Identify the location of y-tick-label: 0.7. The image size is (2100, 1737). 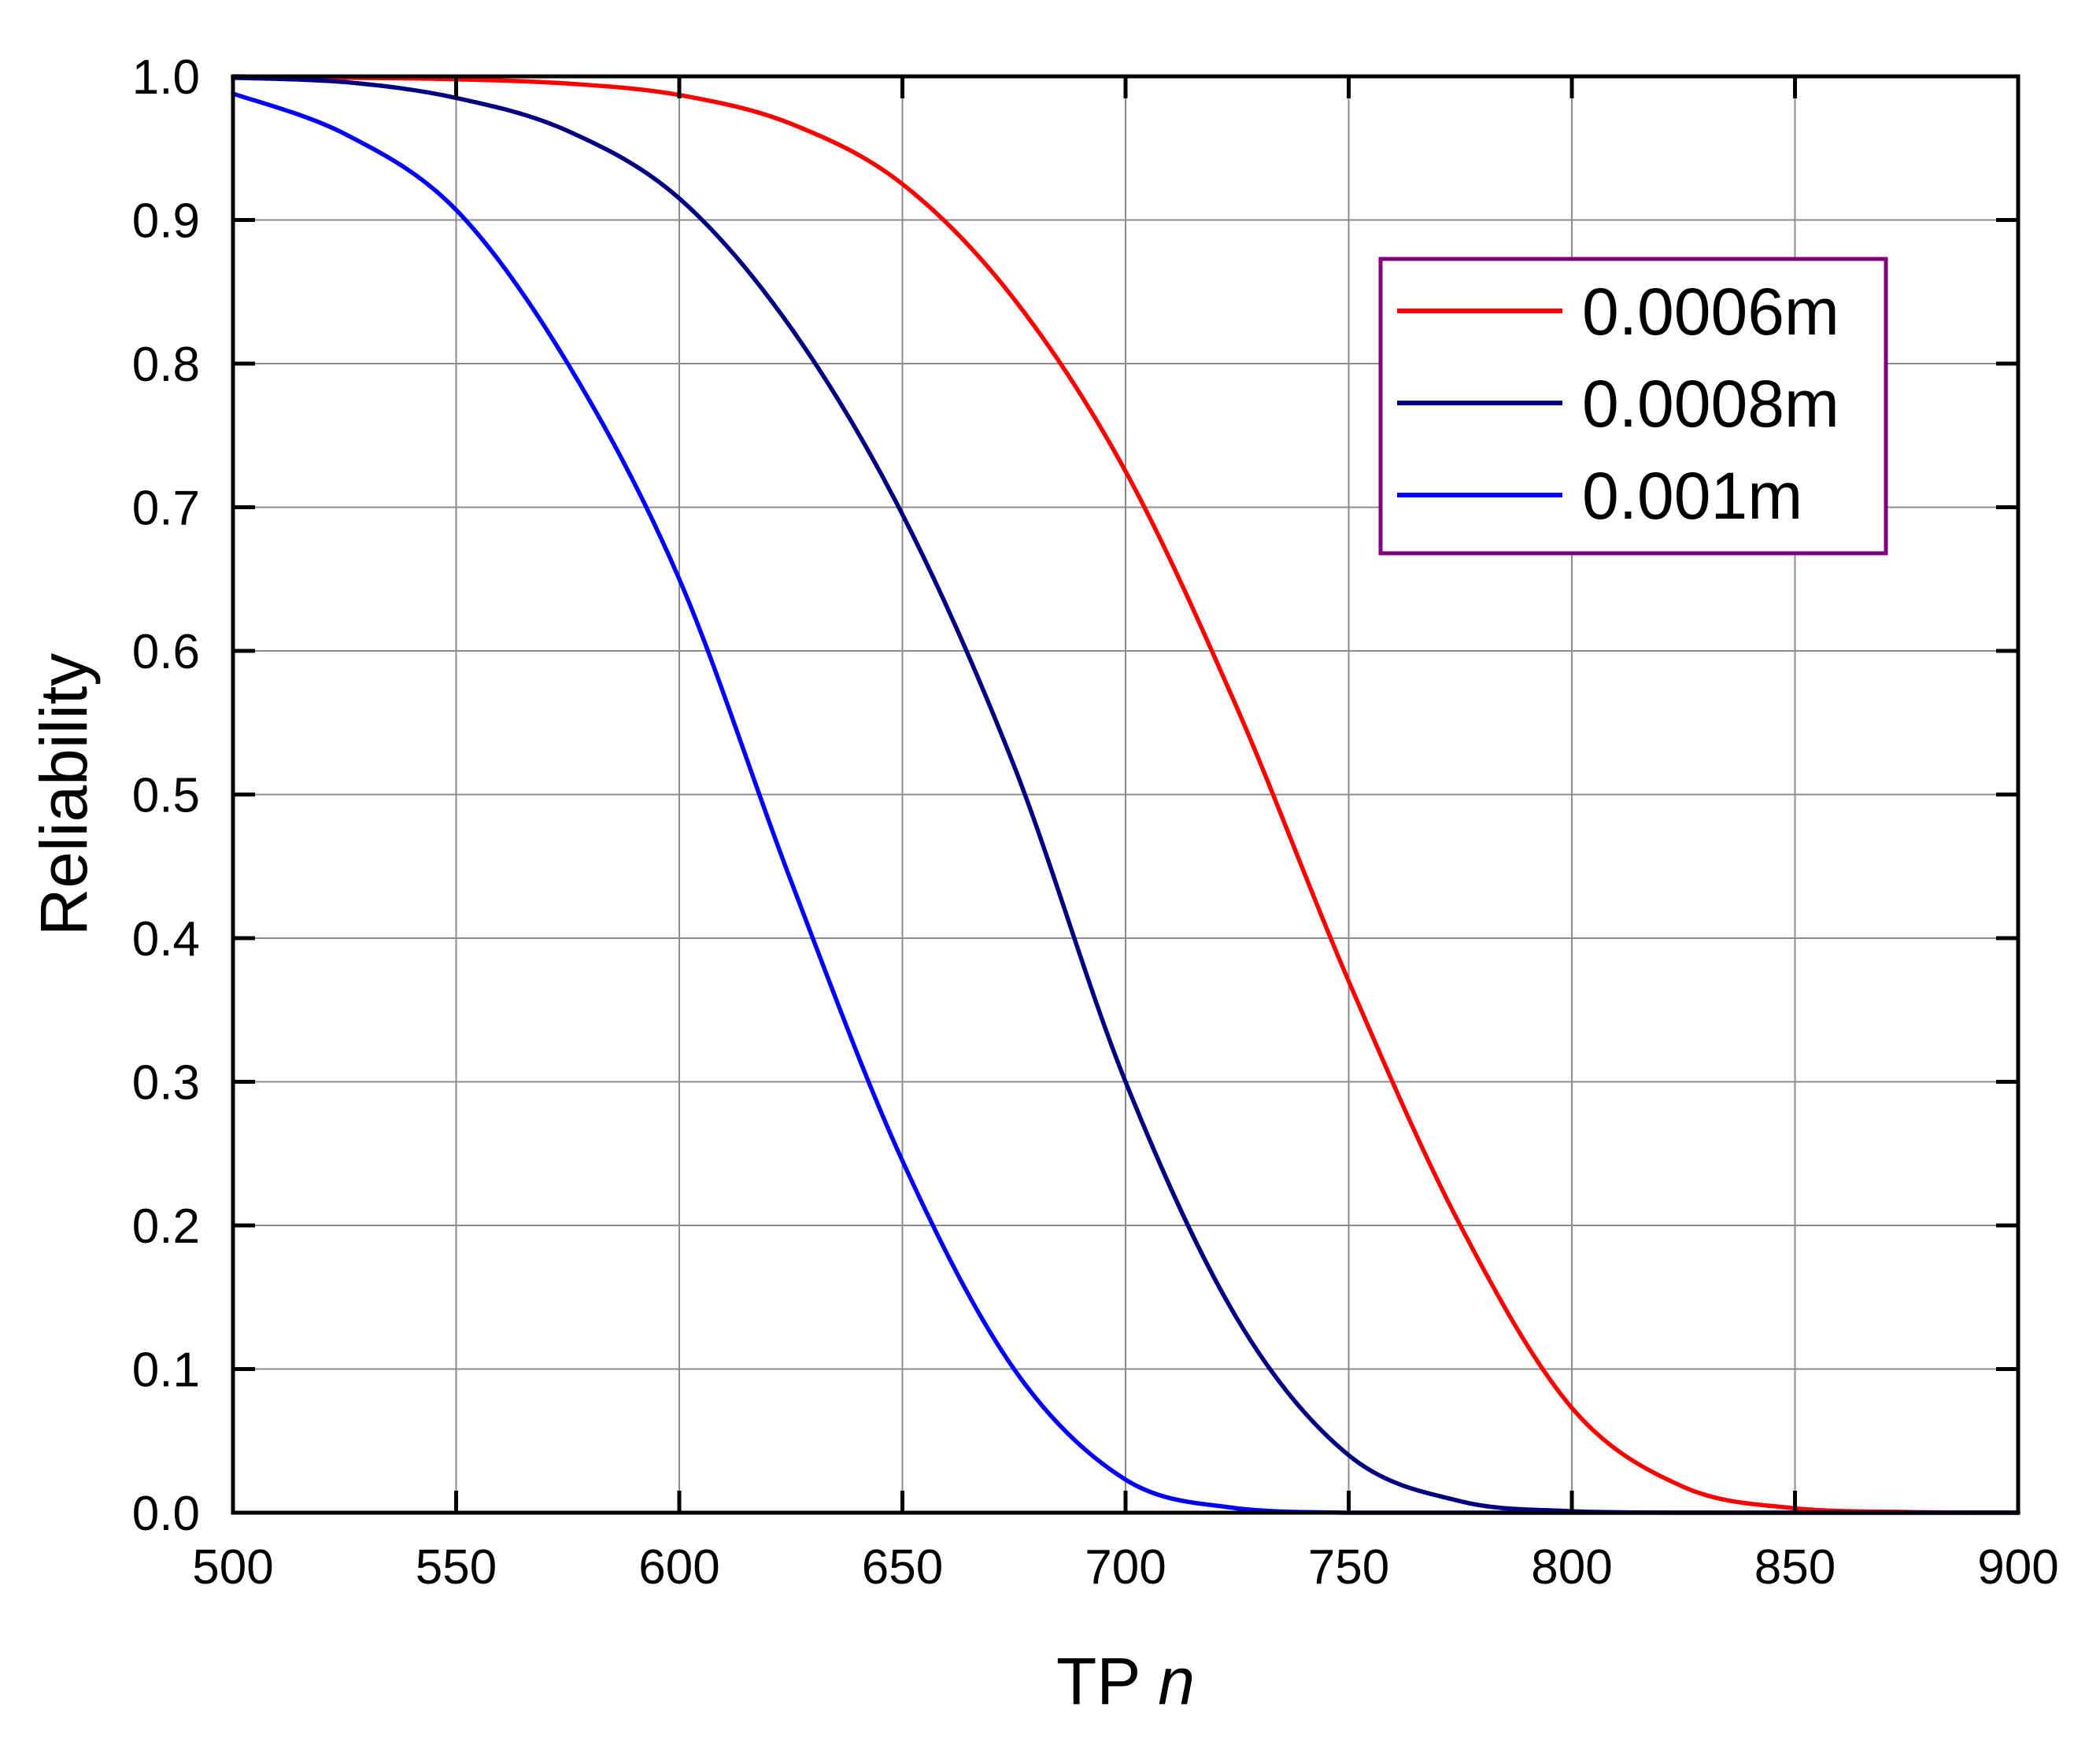
(166, 509).